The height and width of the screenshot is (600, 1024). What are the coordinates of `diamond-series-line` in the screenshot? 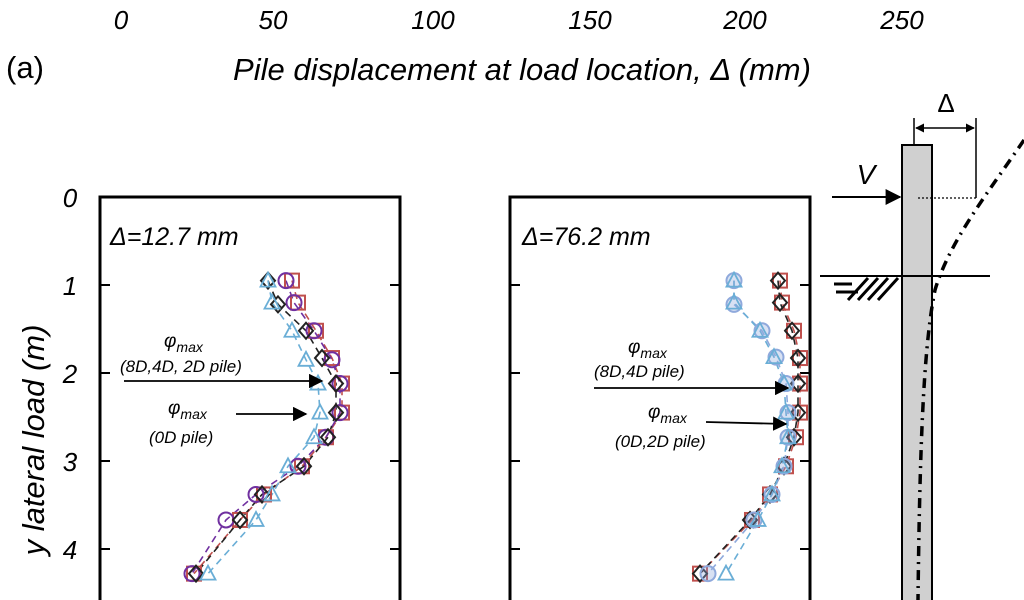 It's located at (749, 427).